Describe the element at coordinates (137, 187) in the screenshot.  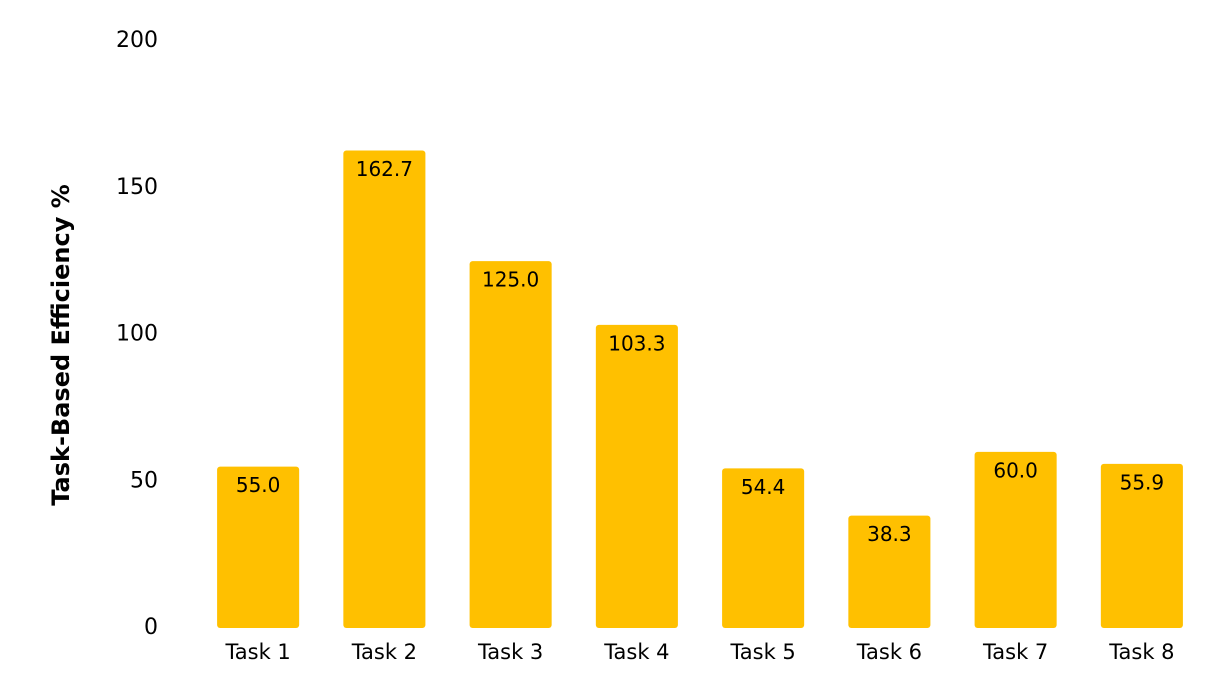
I see `y-tick-label: 150` at that location.